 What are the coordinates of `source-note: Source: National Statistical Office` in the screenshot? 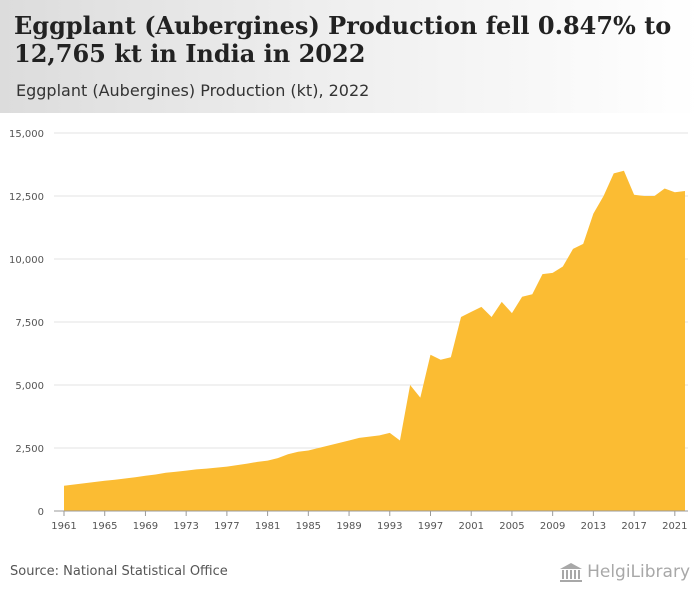 It's located at (119, 571).